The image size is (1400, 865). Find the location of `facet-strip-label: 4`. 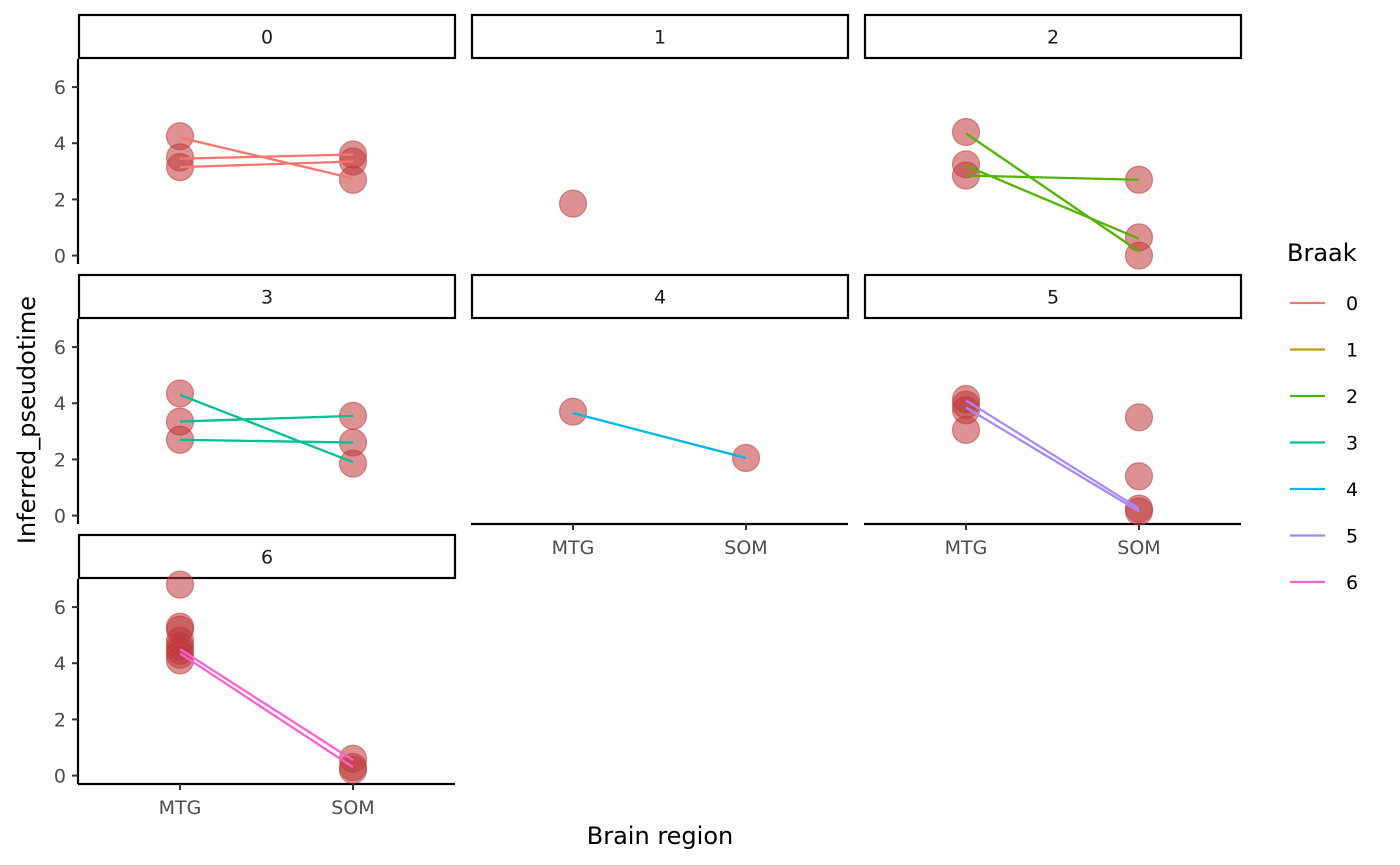

facet-strip-label: 4 is located at coordinates (660, 298).